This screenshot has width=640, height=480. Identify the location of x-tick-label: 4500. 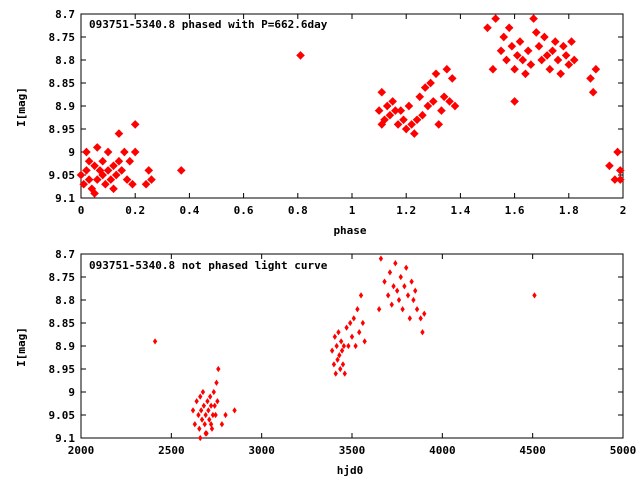
(532, 450).